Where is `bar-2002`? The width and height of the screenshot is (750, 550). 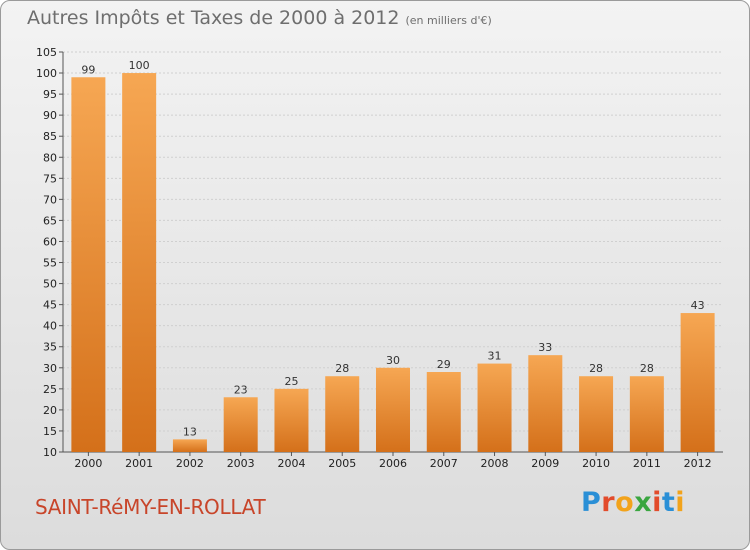 bar-2002 is located at coordinates (189, 445).